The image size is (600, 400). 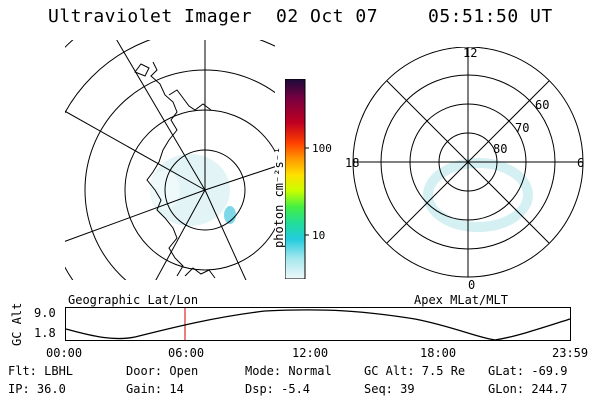 What do you see at coordinates (150, 16) in the screenshot?
I see `instrument-title: Ultraviolet Imager` at bounding box center [150, 16].